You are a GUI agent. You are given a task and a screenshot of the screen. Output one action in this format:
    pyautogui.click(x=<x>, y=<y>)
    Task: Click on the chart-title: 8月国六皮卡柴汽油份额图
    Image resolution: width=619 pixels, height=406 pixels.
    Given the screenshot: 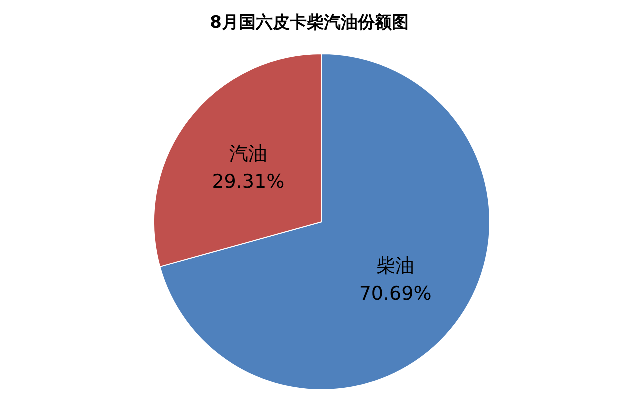 What is the action you would take?
    pyautogui.click(x=309, y=23)
    